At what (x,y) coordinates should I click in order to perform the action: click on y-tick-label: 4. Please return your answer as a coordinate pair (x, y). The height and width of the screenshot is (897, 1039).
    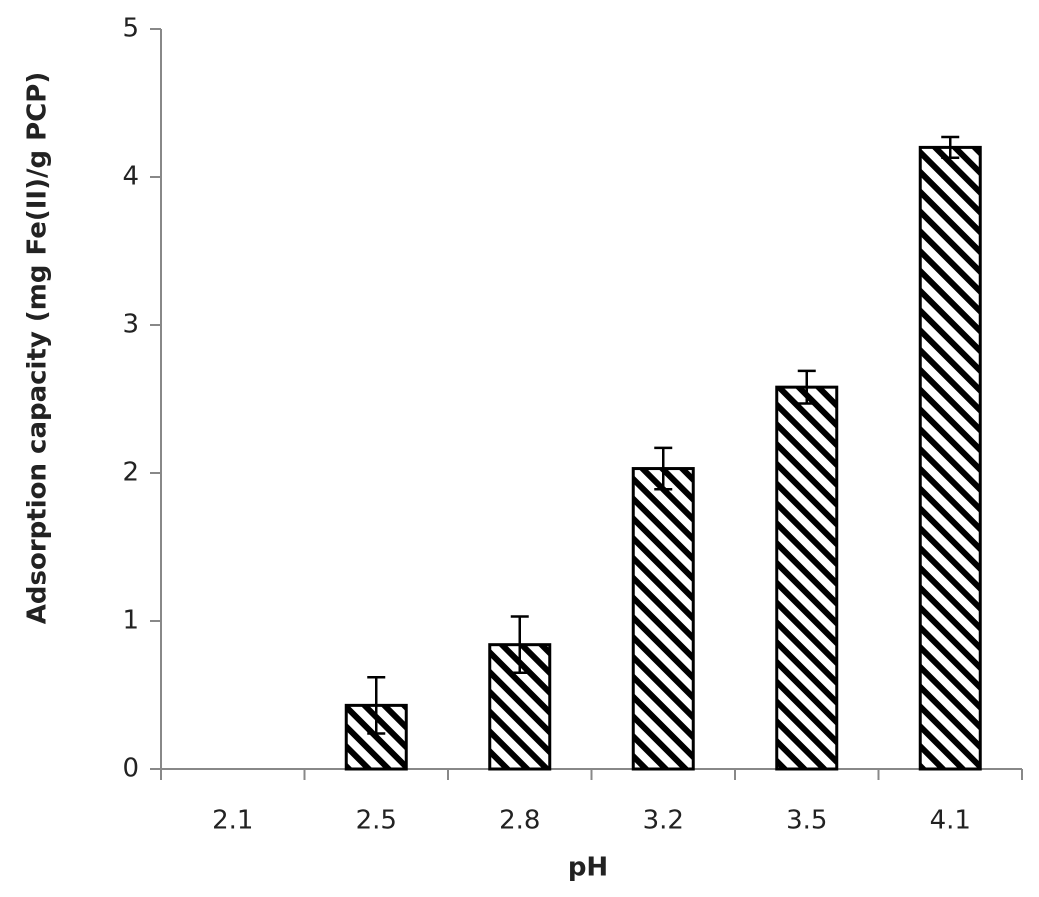
    Looking at the image, I should click on (130, 177).